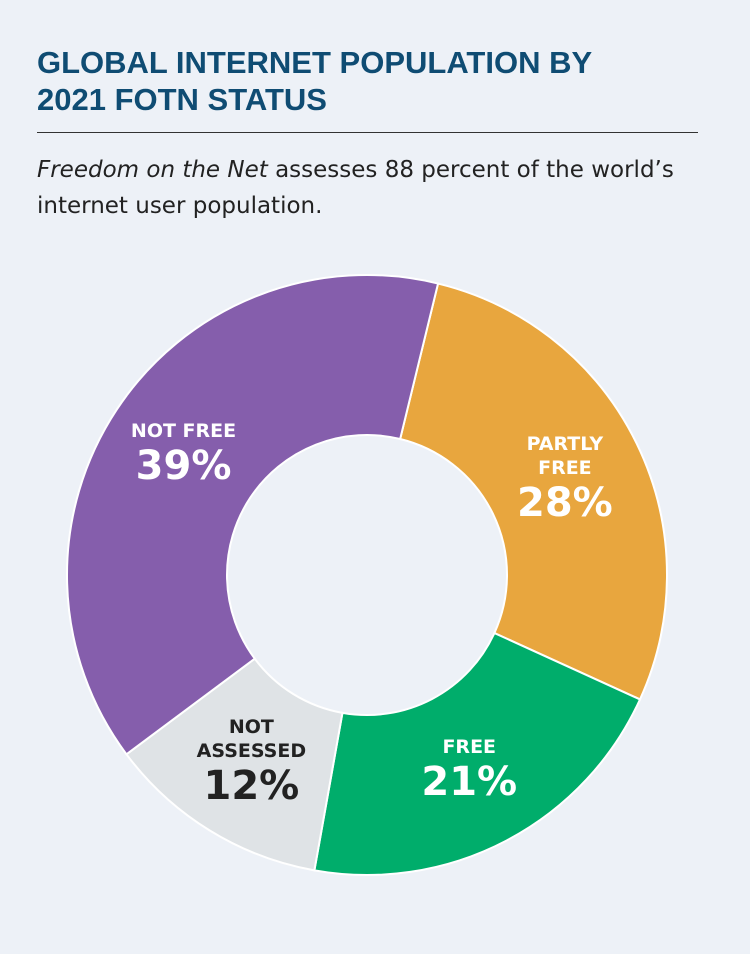  I want to click on title-rule, so click(367, 132).